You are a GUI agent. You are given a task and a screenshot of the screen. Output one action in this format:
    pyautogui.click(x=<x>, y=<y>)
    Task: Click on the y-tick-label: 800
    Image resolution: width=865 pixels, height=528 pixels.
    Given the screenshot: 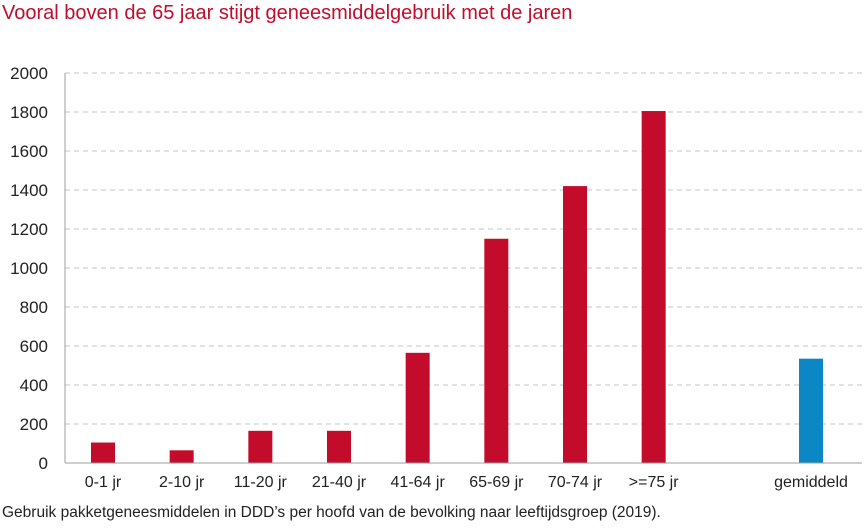 What is the action you would take?
    pyautogui.click(x=34, y=307)
    